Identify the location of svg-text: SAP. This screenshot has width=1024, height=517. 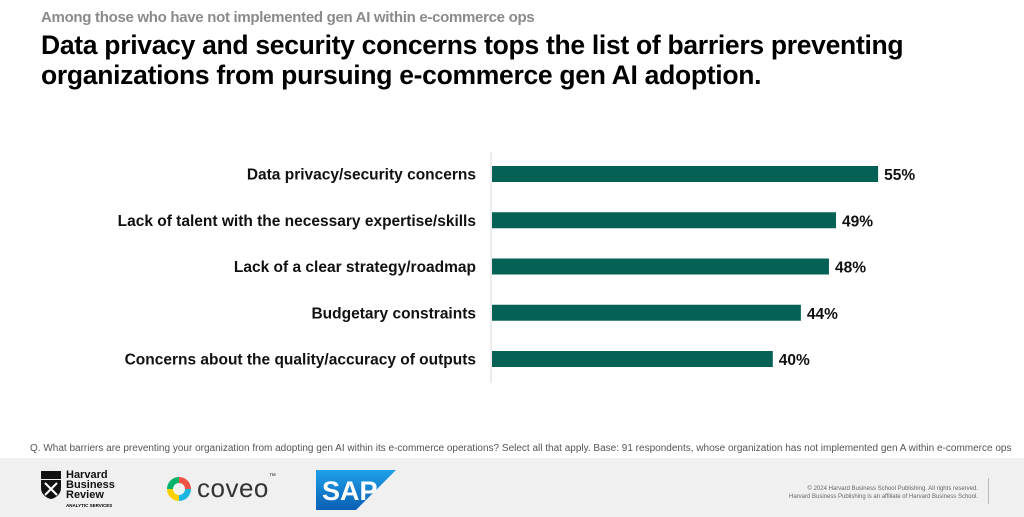
(350, 491).